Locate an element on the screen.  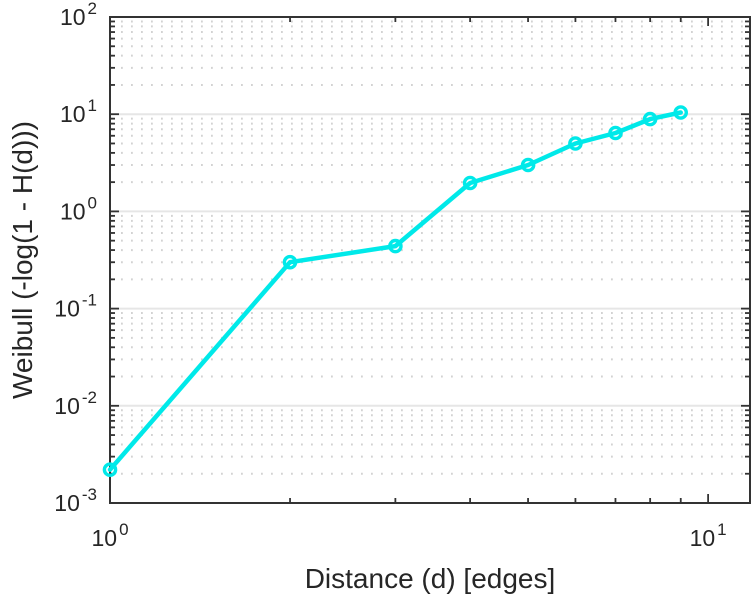
y-tick-label: 10 -3 is located at coordinates (75, 500).